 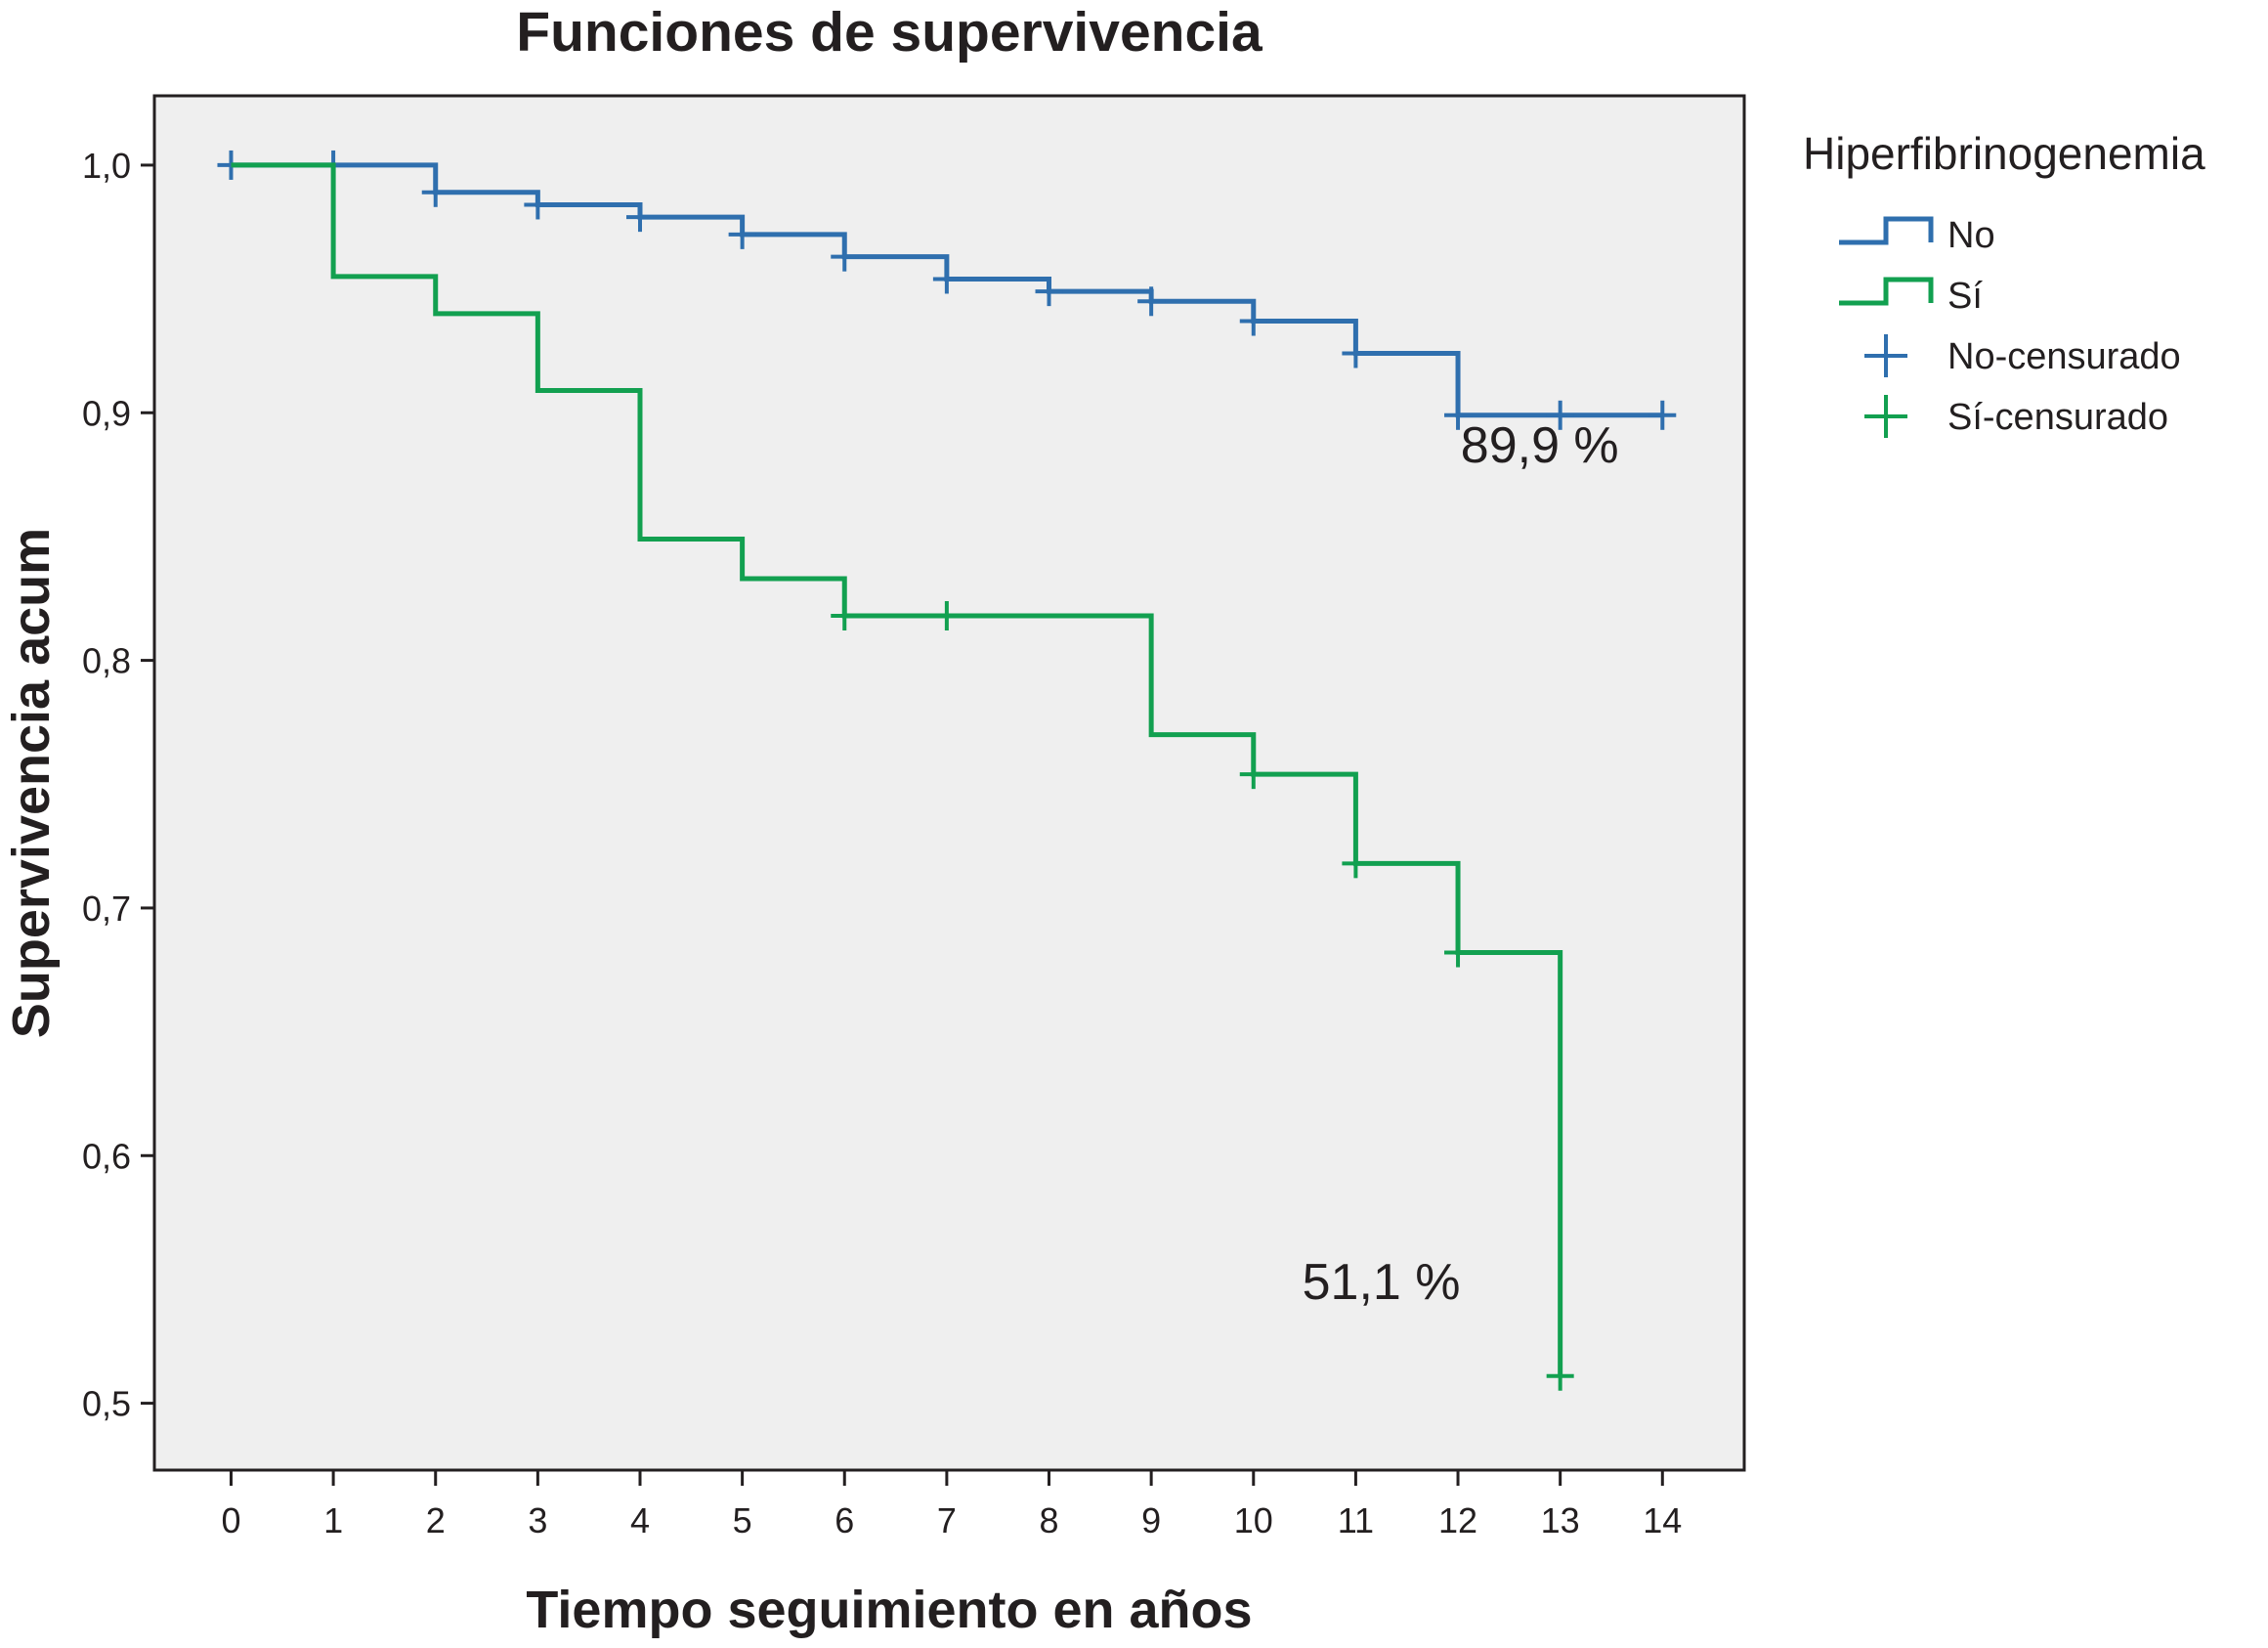 What do you see at coordinates (1965, 296) in the screenshot?
I see `legend-label: Sí` at bounding box center [1965, 296].